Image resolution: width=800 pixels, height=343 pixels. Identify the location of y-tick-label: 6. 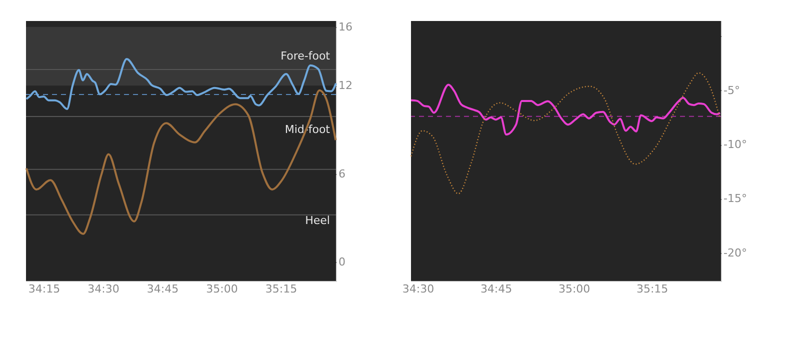
(342, 173).